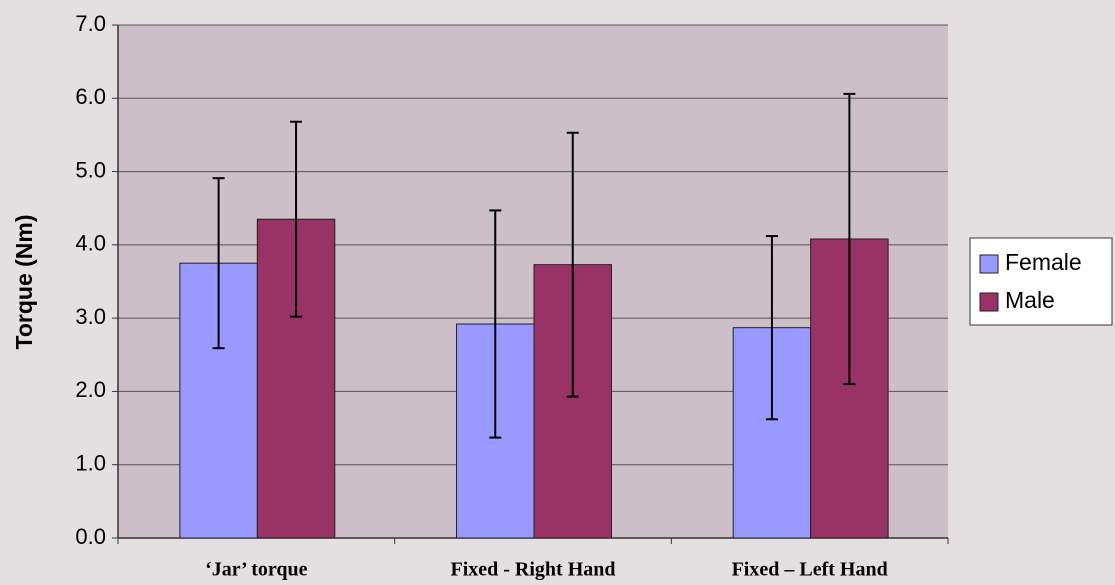 This screenshot has width=1115, height=585. I want to click on y-tick-label: 4.0, so click(90, 243).